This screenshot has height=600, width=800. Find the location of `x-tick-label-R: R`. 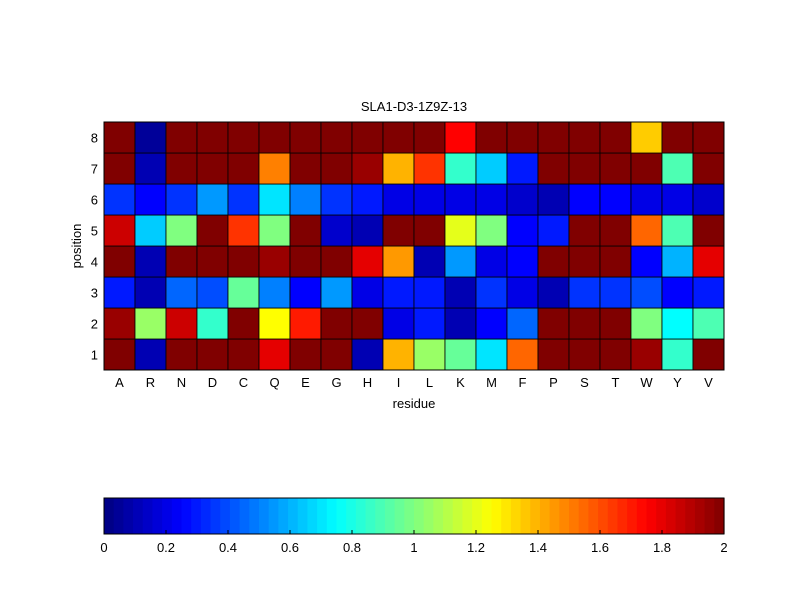

x-tick-label-R: R is located at coordinates (150, 382).